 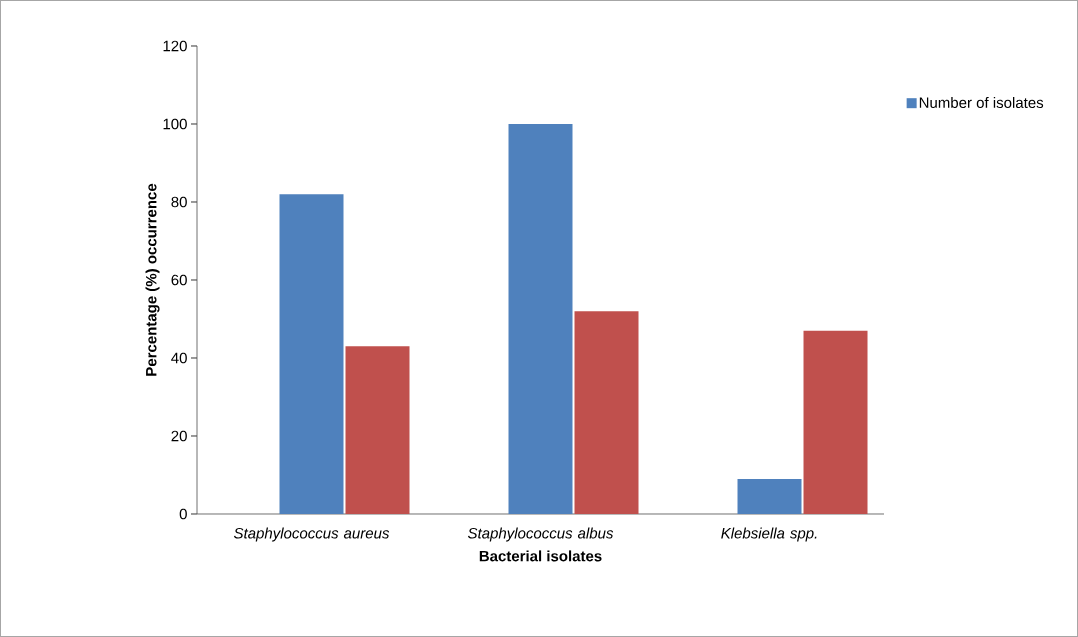 I want to click on x-tick-label: Staphylococcus aureus, so click(x=311, y=534).